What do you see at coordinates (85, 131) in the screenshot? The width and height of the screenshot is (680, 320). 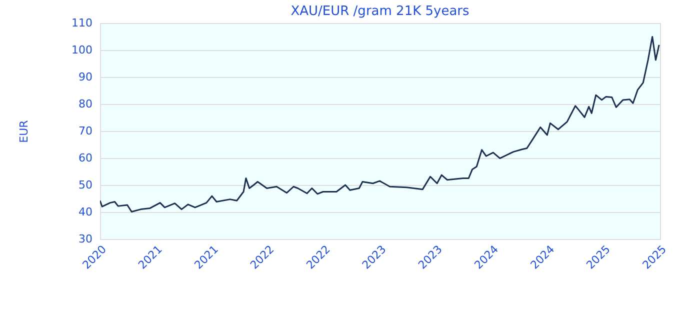 I see `y-tick-label: 70` at bounding box center [85, 131].